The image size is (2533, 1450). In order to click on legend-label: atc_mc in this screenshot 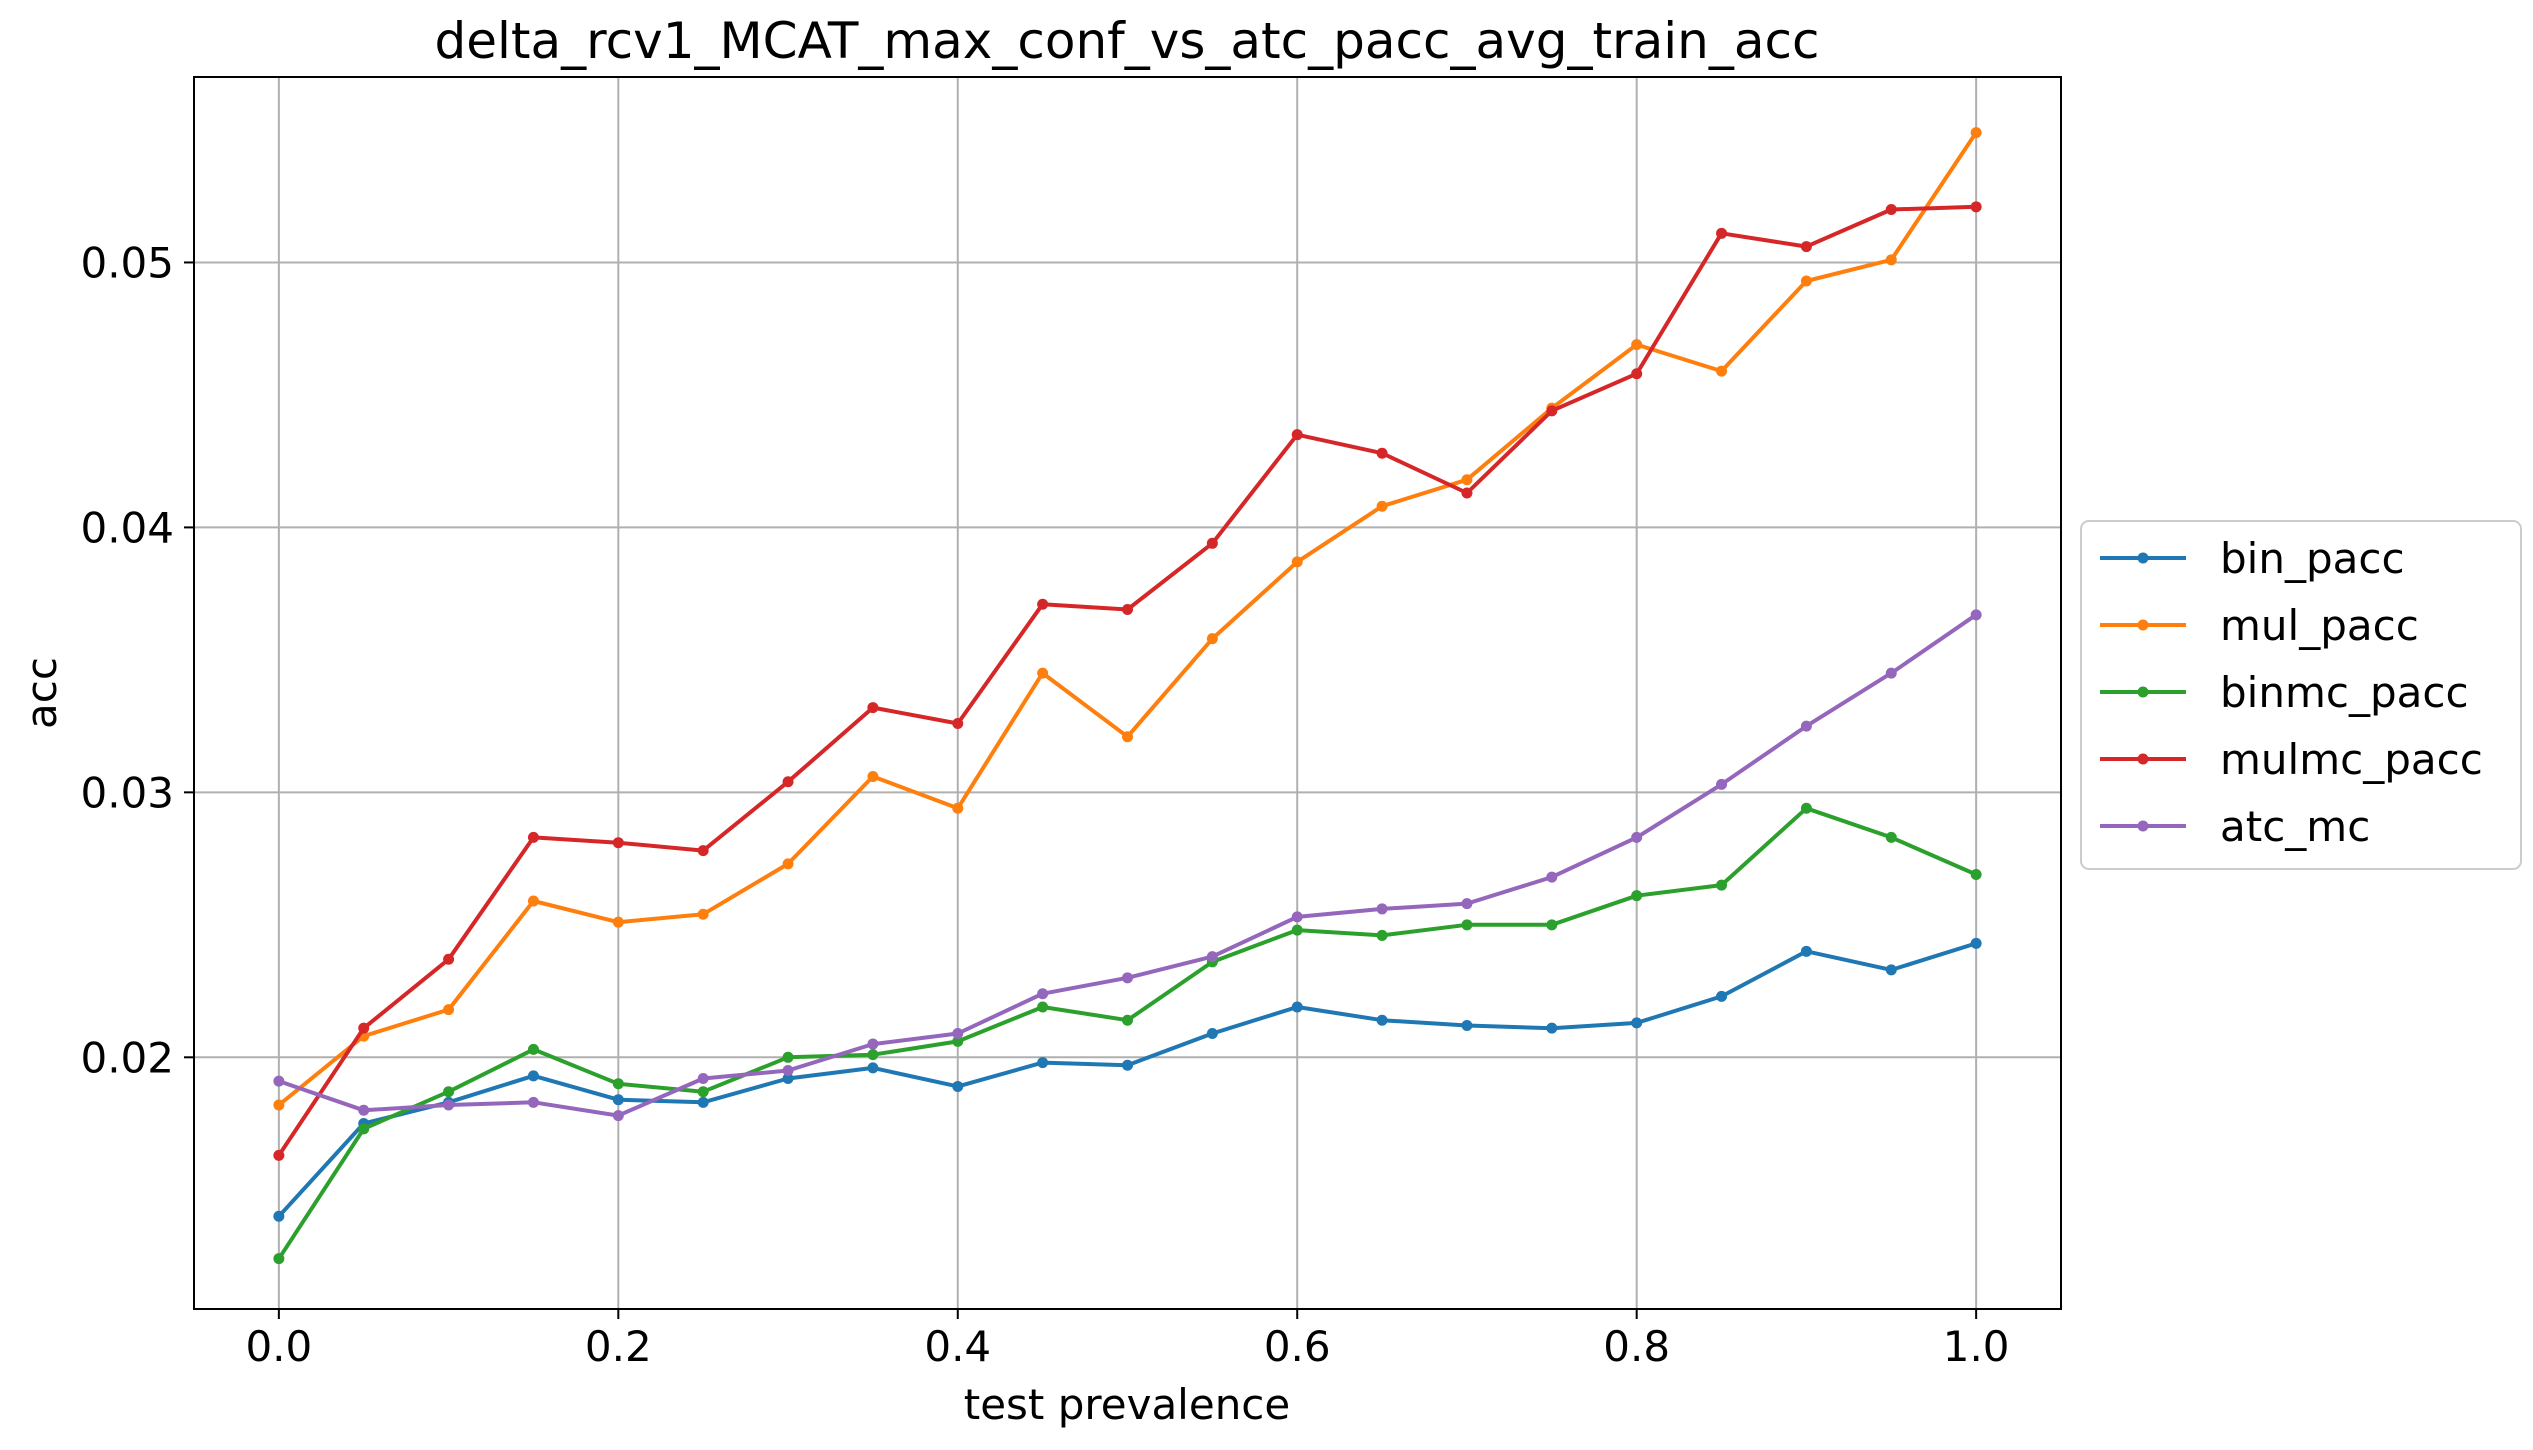, I will do `click(2295, 826)`.